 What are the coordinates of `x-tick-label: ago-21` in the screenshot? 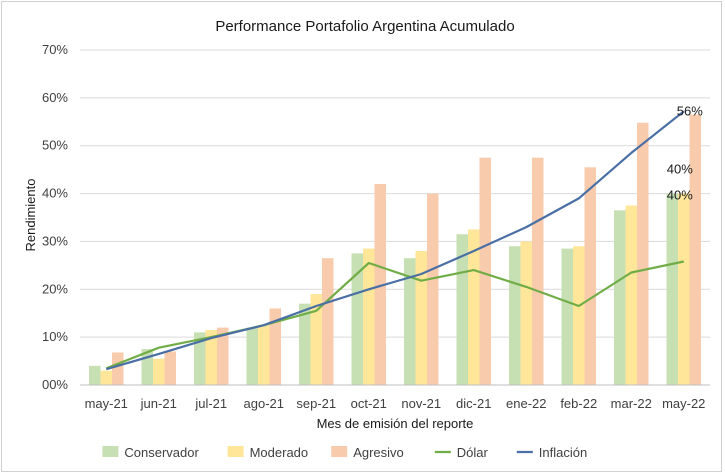 It's located at (264, 403).